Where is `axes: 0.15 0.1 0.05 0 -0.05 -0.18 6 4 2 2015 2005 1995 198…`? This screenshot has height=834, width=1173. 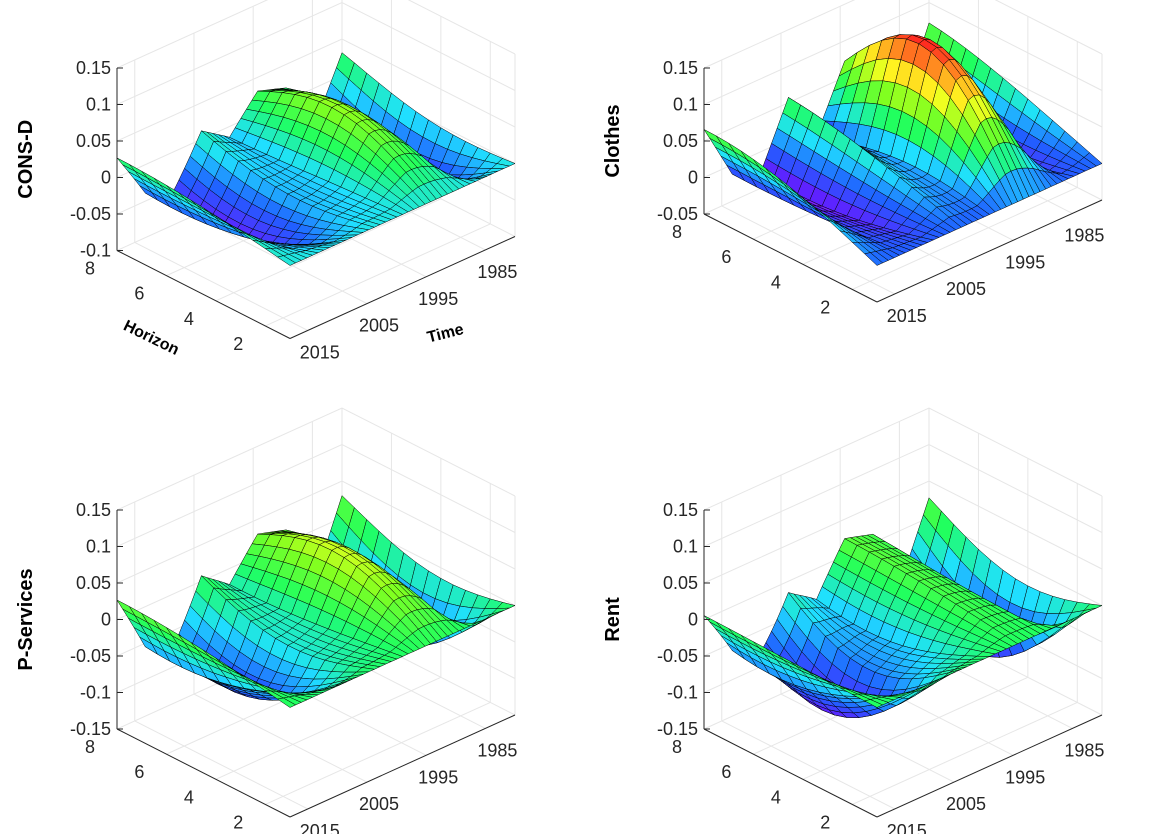 axes: 0.15 0.1 0.05 0 -0.05 -0.18 6 4 2 2015 2005 1995 198… is located at coordinates (293, 210).